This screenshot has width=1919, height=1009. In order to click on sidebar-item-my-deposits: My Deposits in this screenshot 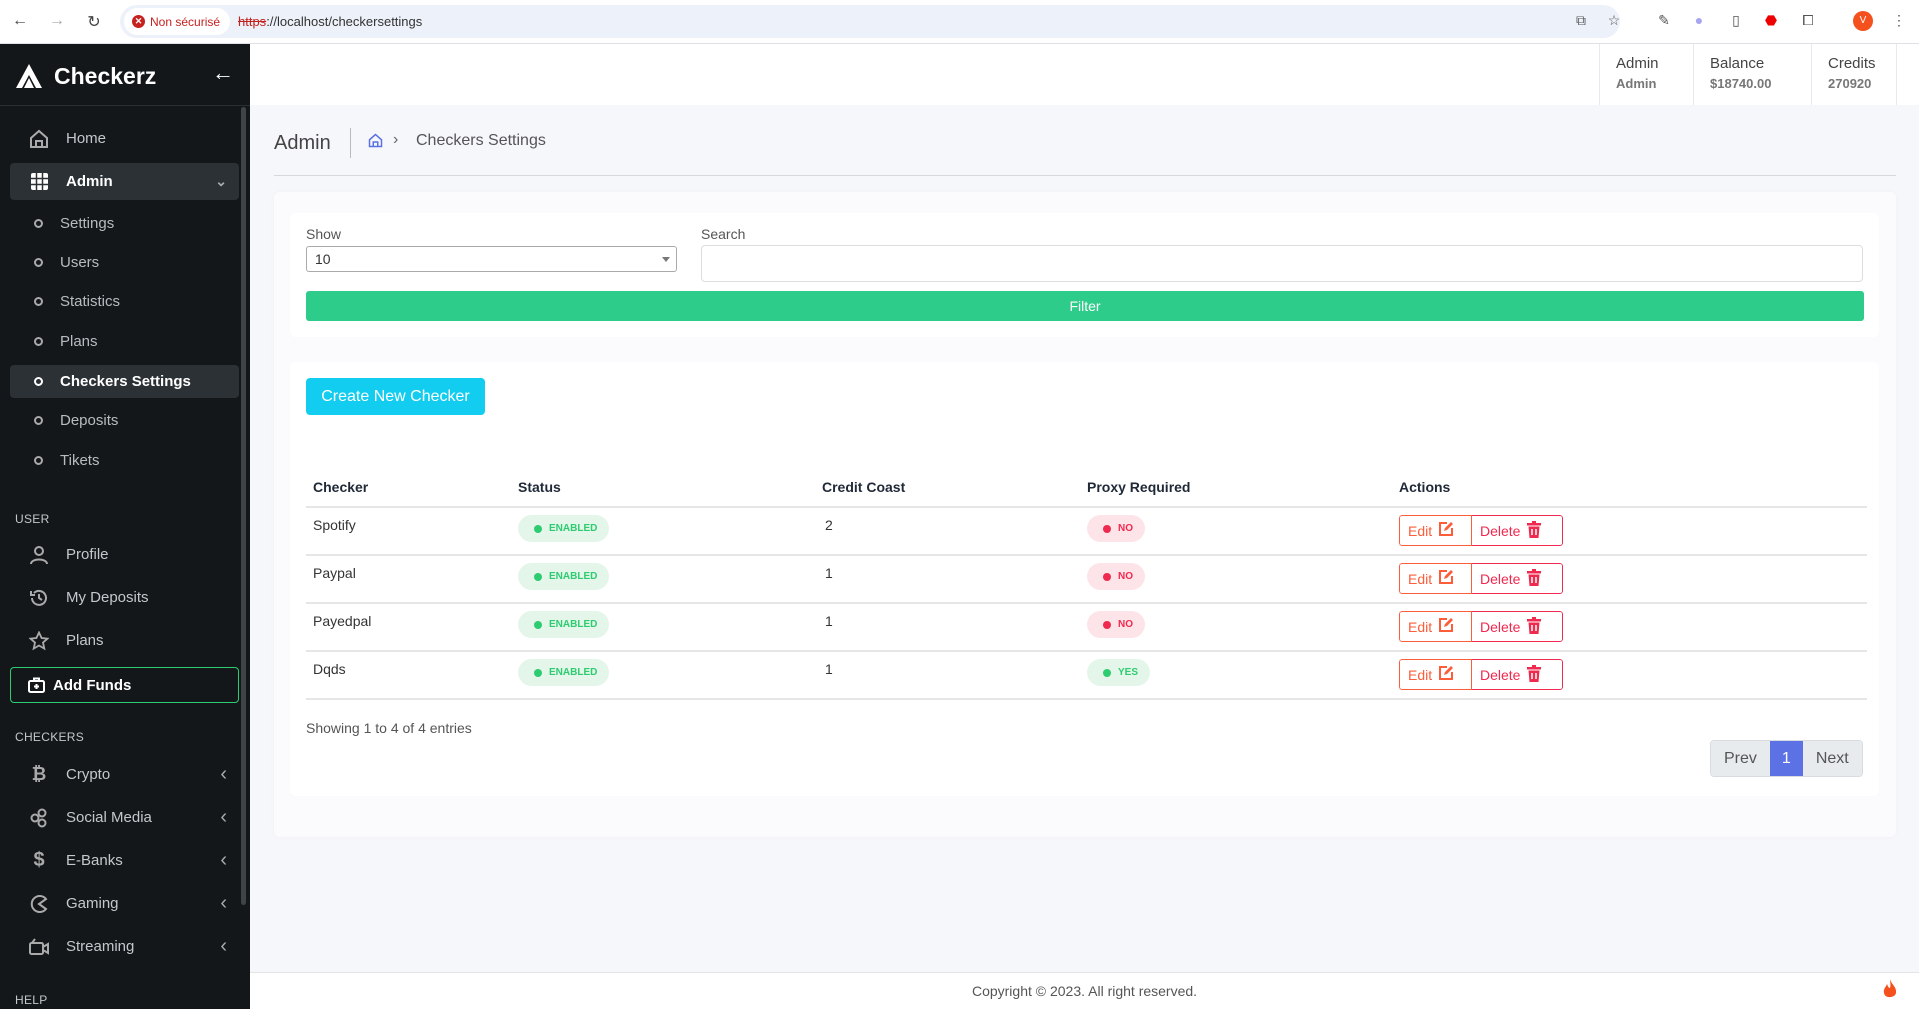, I will do `click(124, 597)`.